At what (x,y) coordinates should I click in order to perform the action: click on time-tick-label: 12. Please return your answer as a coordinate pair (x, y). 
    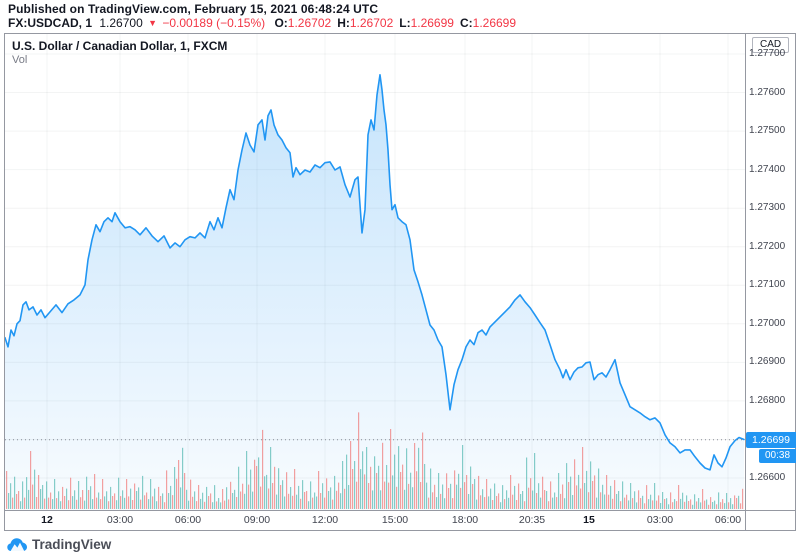
    Looking at the image, I should click on (47, 520).